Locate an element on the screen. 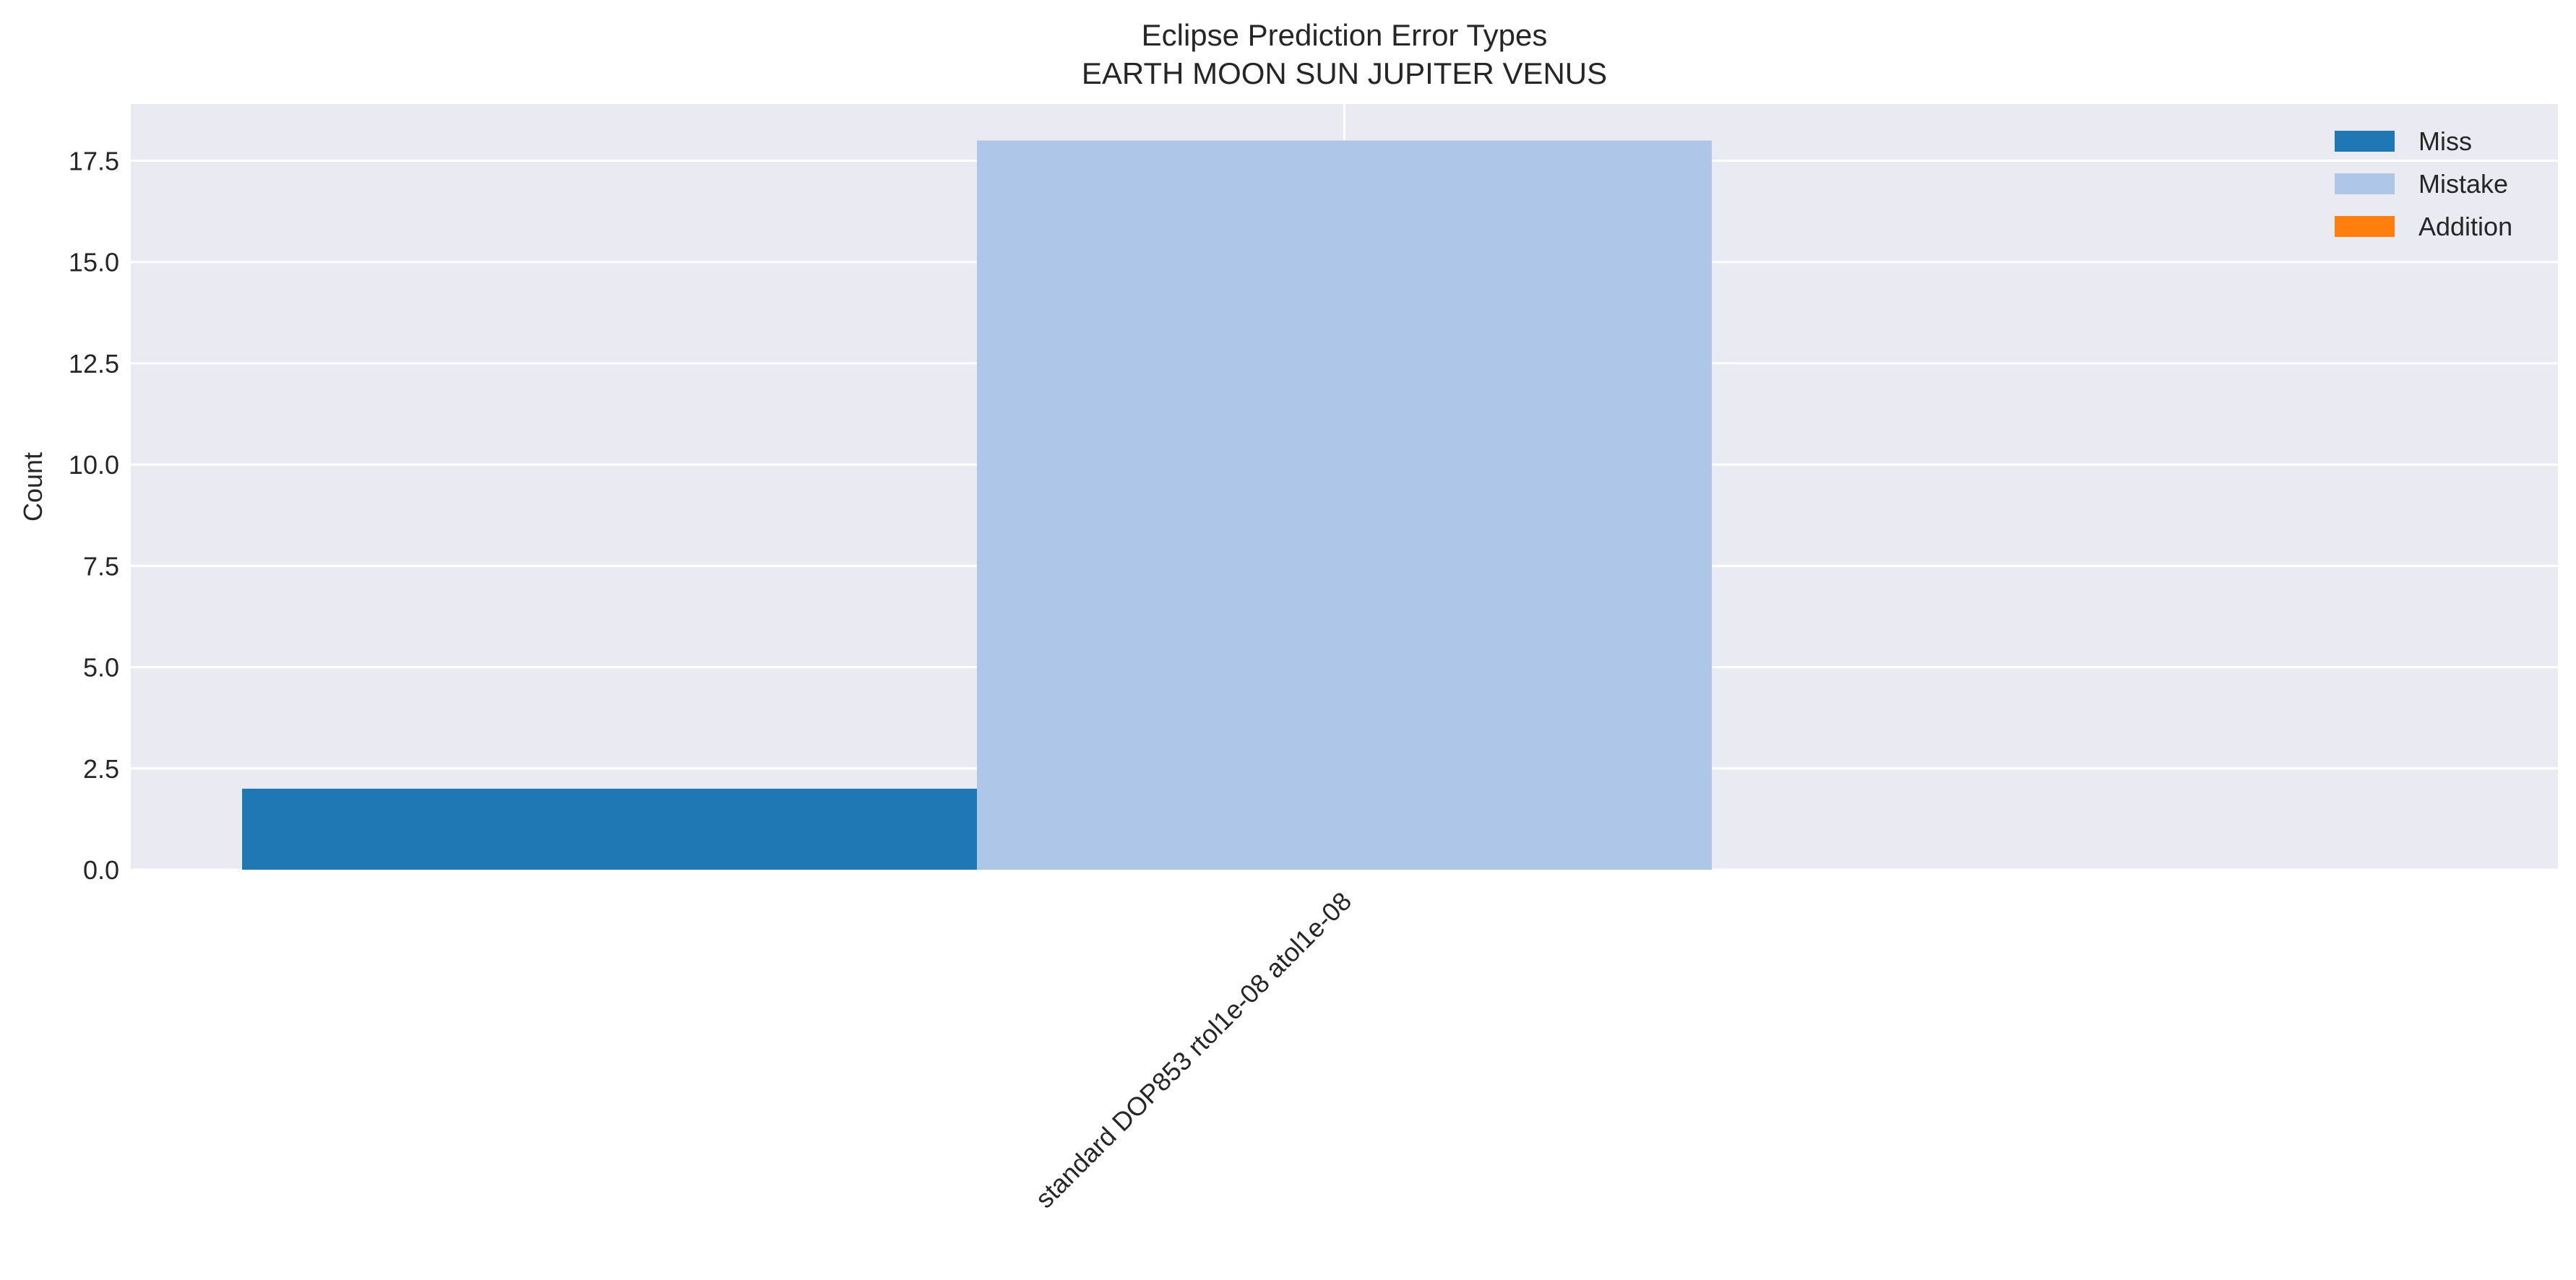  legend: Miss Mistake Addition is located at coordinates (2423, 183).